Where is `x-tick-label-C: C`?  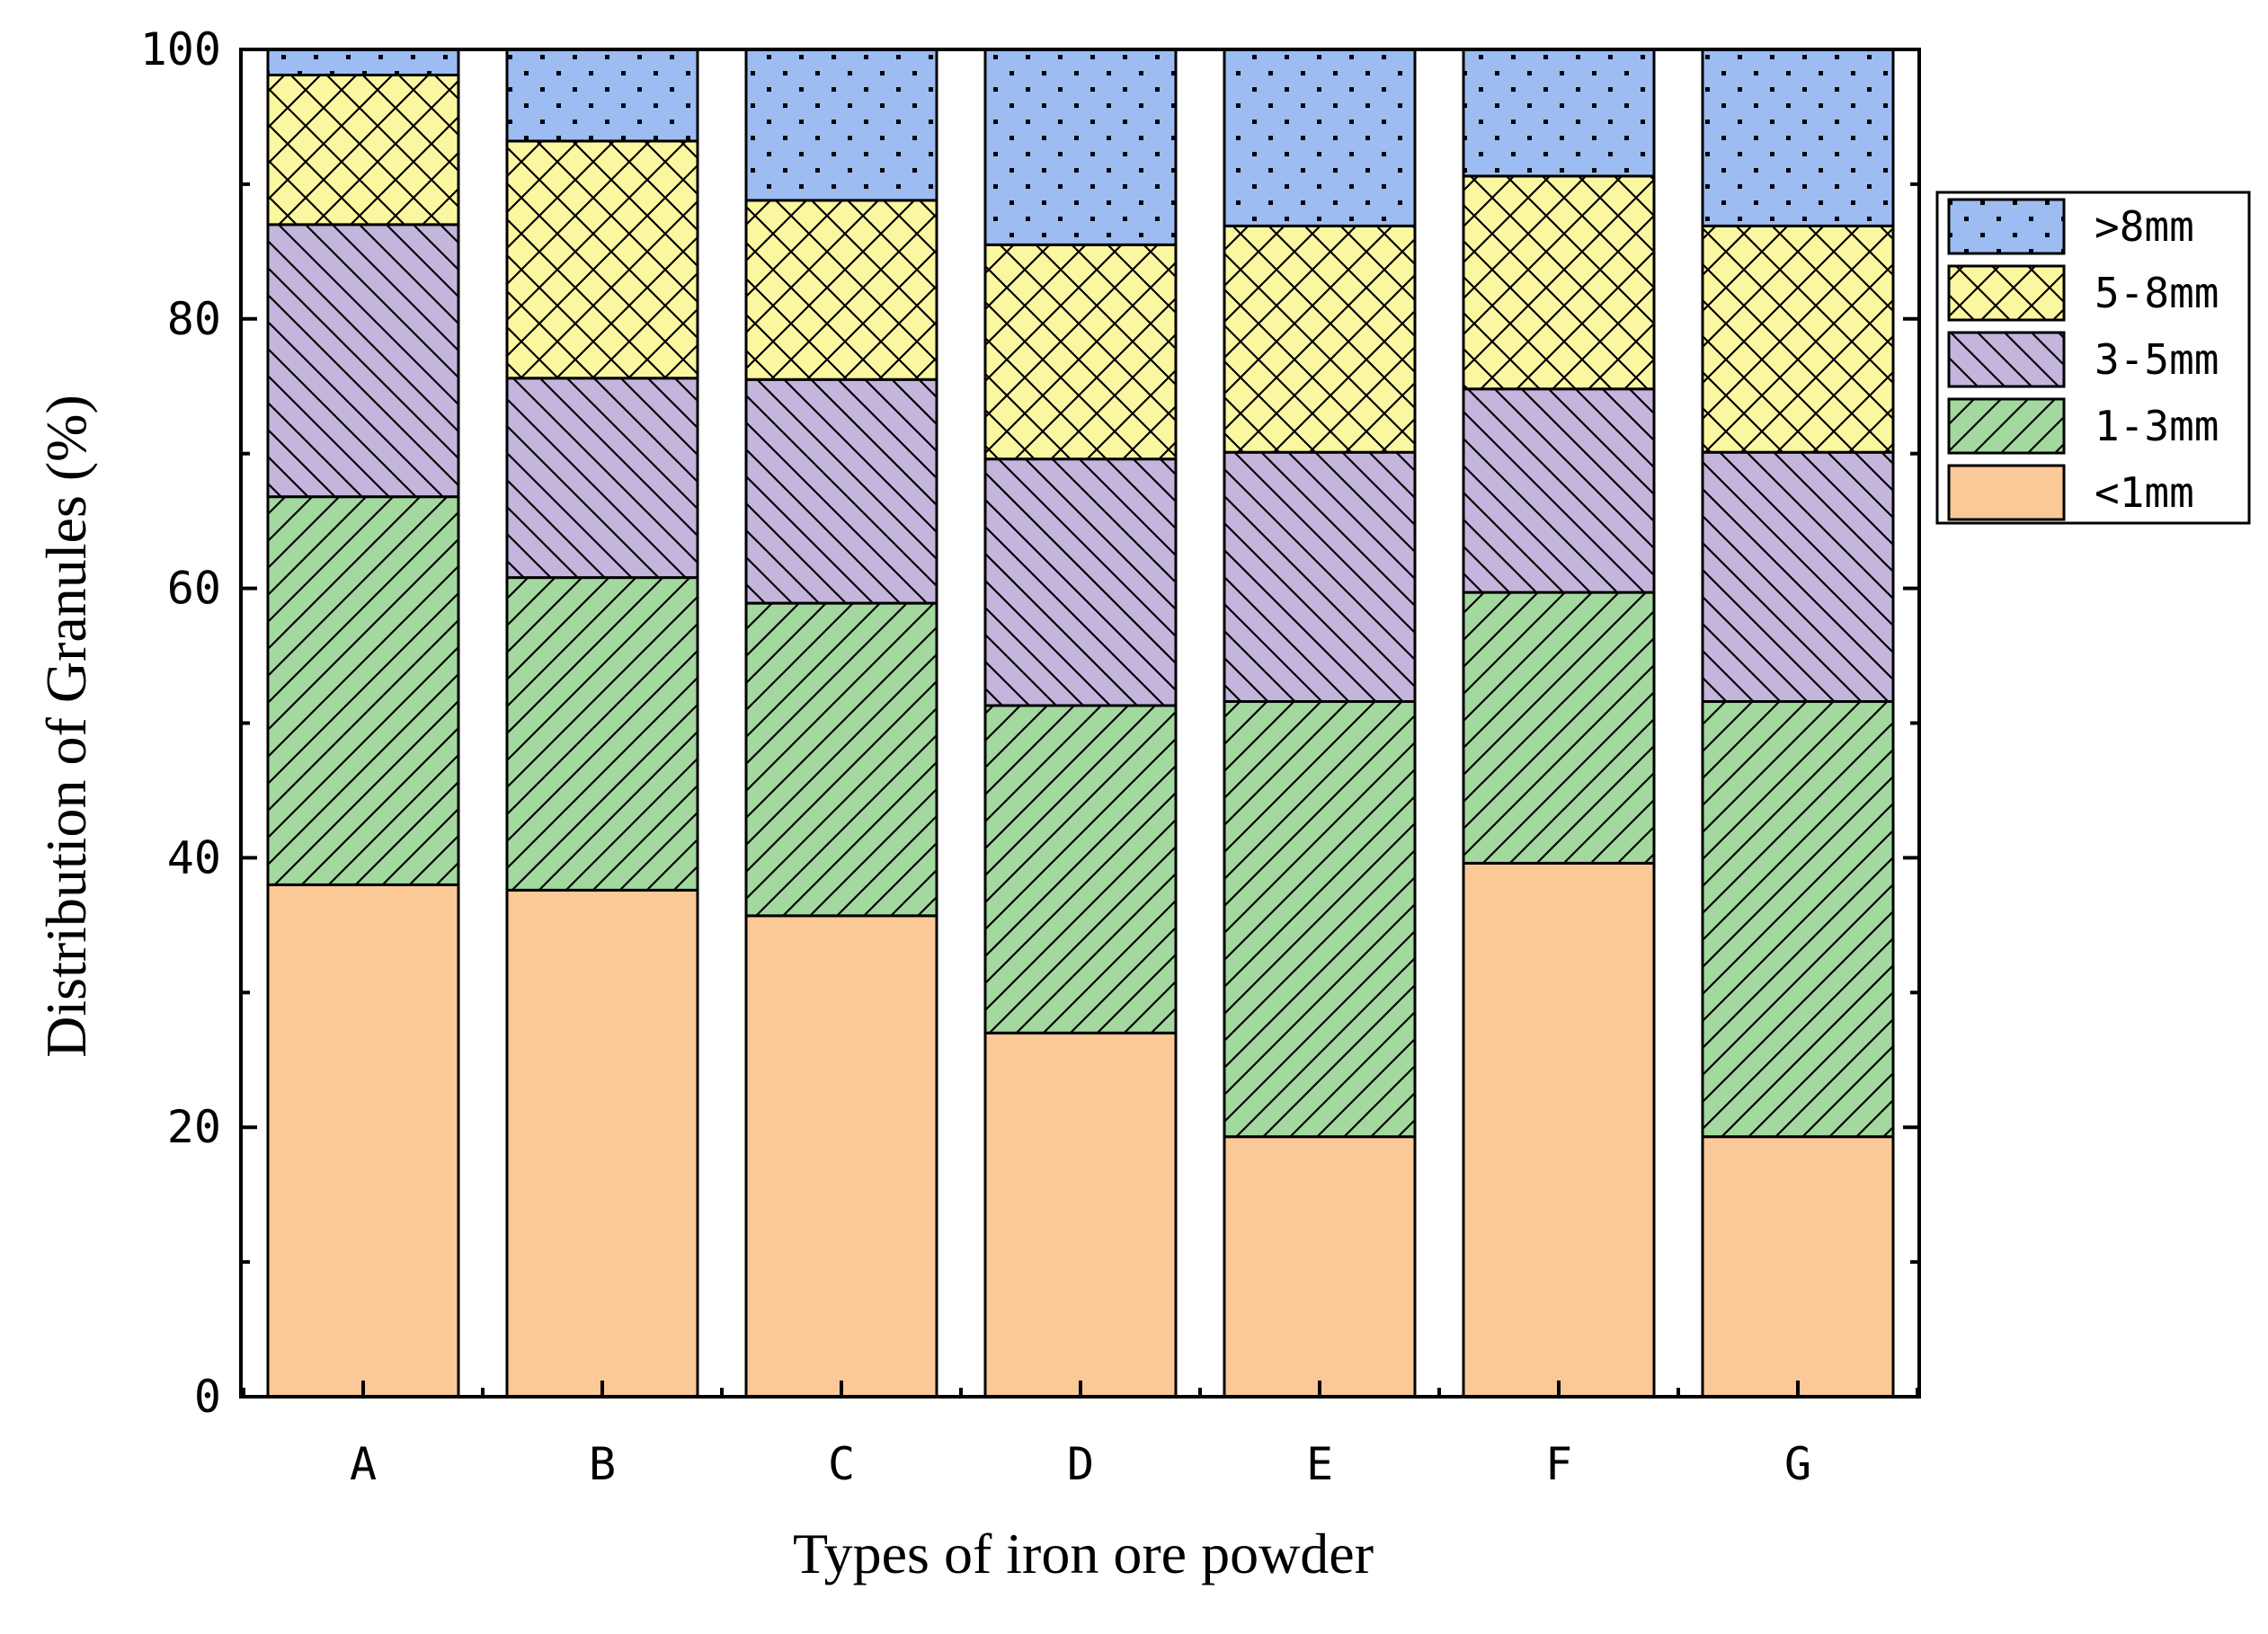 x-tick-label-C: C is located at coordinates (841, 1464).